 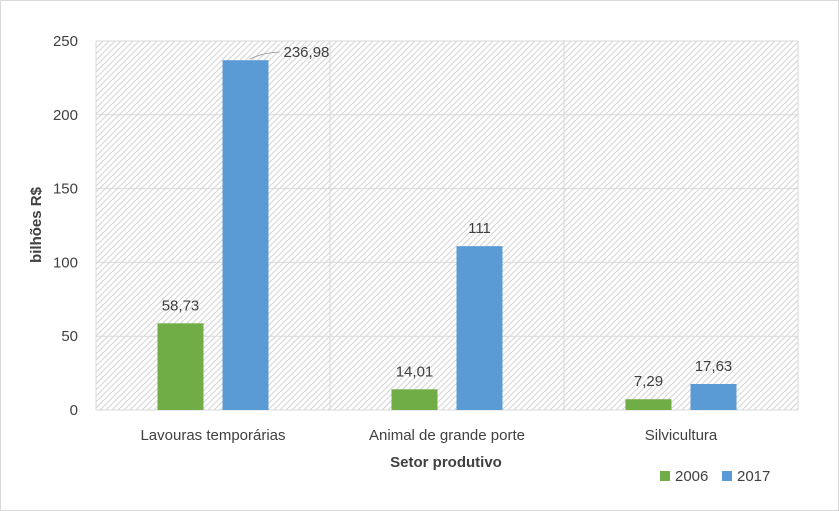 I want to click on y-tick-label: 150, so click(x=65, y=189).